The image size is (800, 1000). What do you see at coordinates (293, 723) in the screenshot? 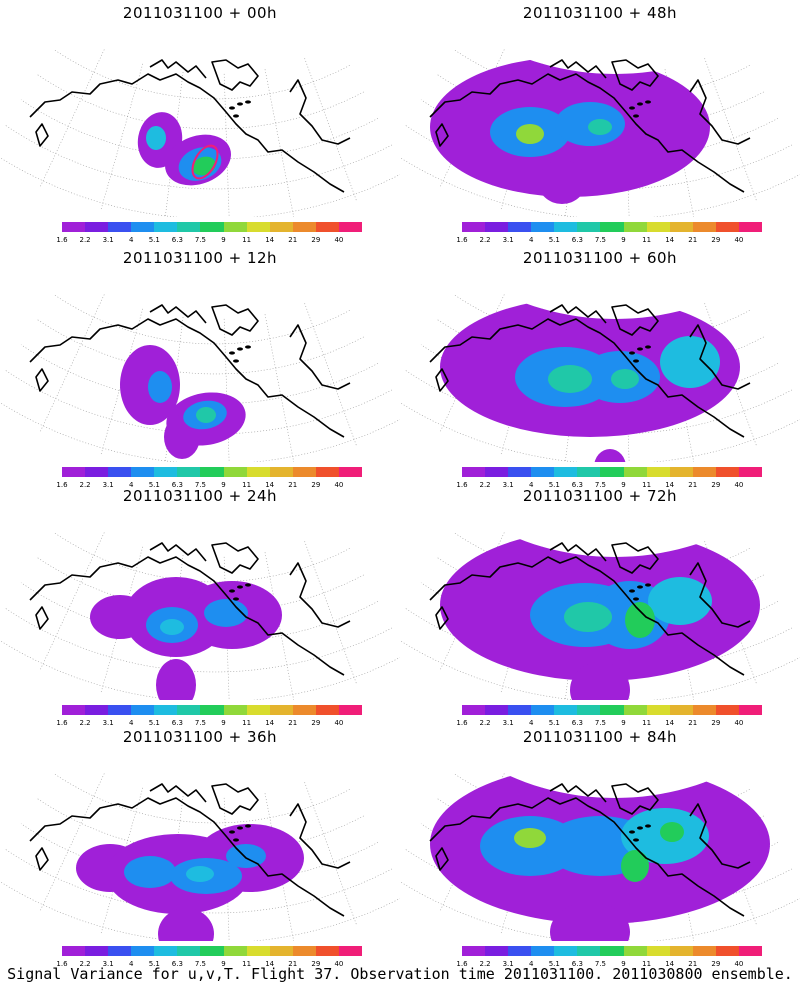
I see `colorbar-tick-label: 21` at bounding box center [293, 723].